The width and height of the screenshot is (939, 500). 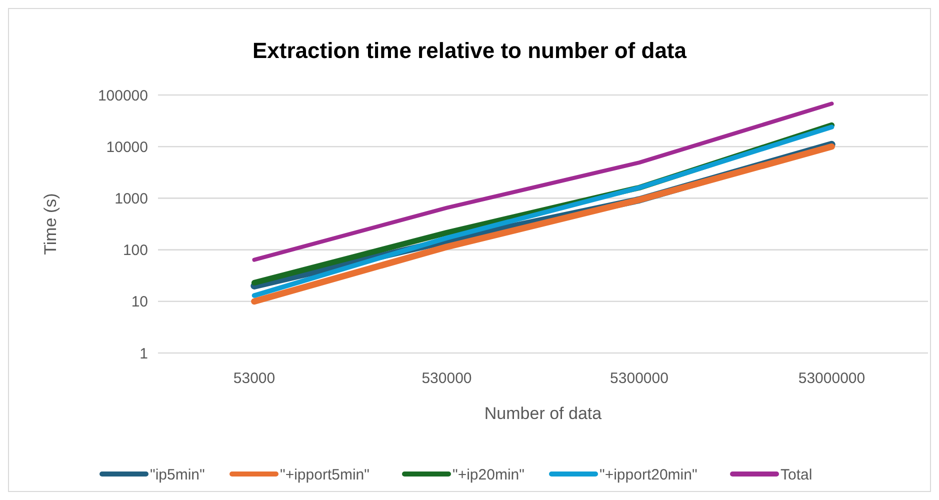 I want to click on chart-title: Extraction time relative to number of data, so click(x=470, y=50).